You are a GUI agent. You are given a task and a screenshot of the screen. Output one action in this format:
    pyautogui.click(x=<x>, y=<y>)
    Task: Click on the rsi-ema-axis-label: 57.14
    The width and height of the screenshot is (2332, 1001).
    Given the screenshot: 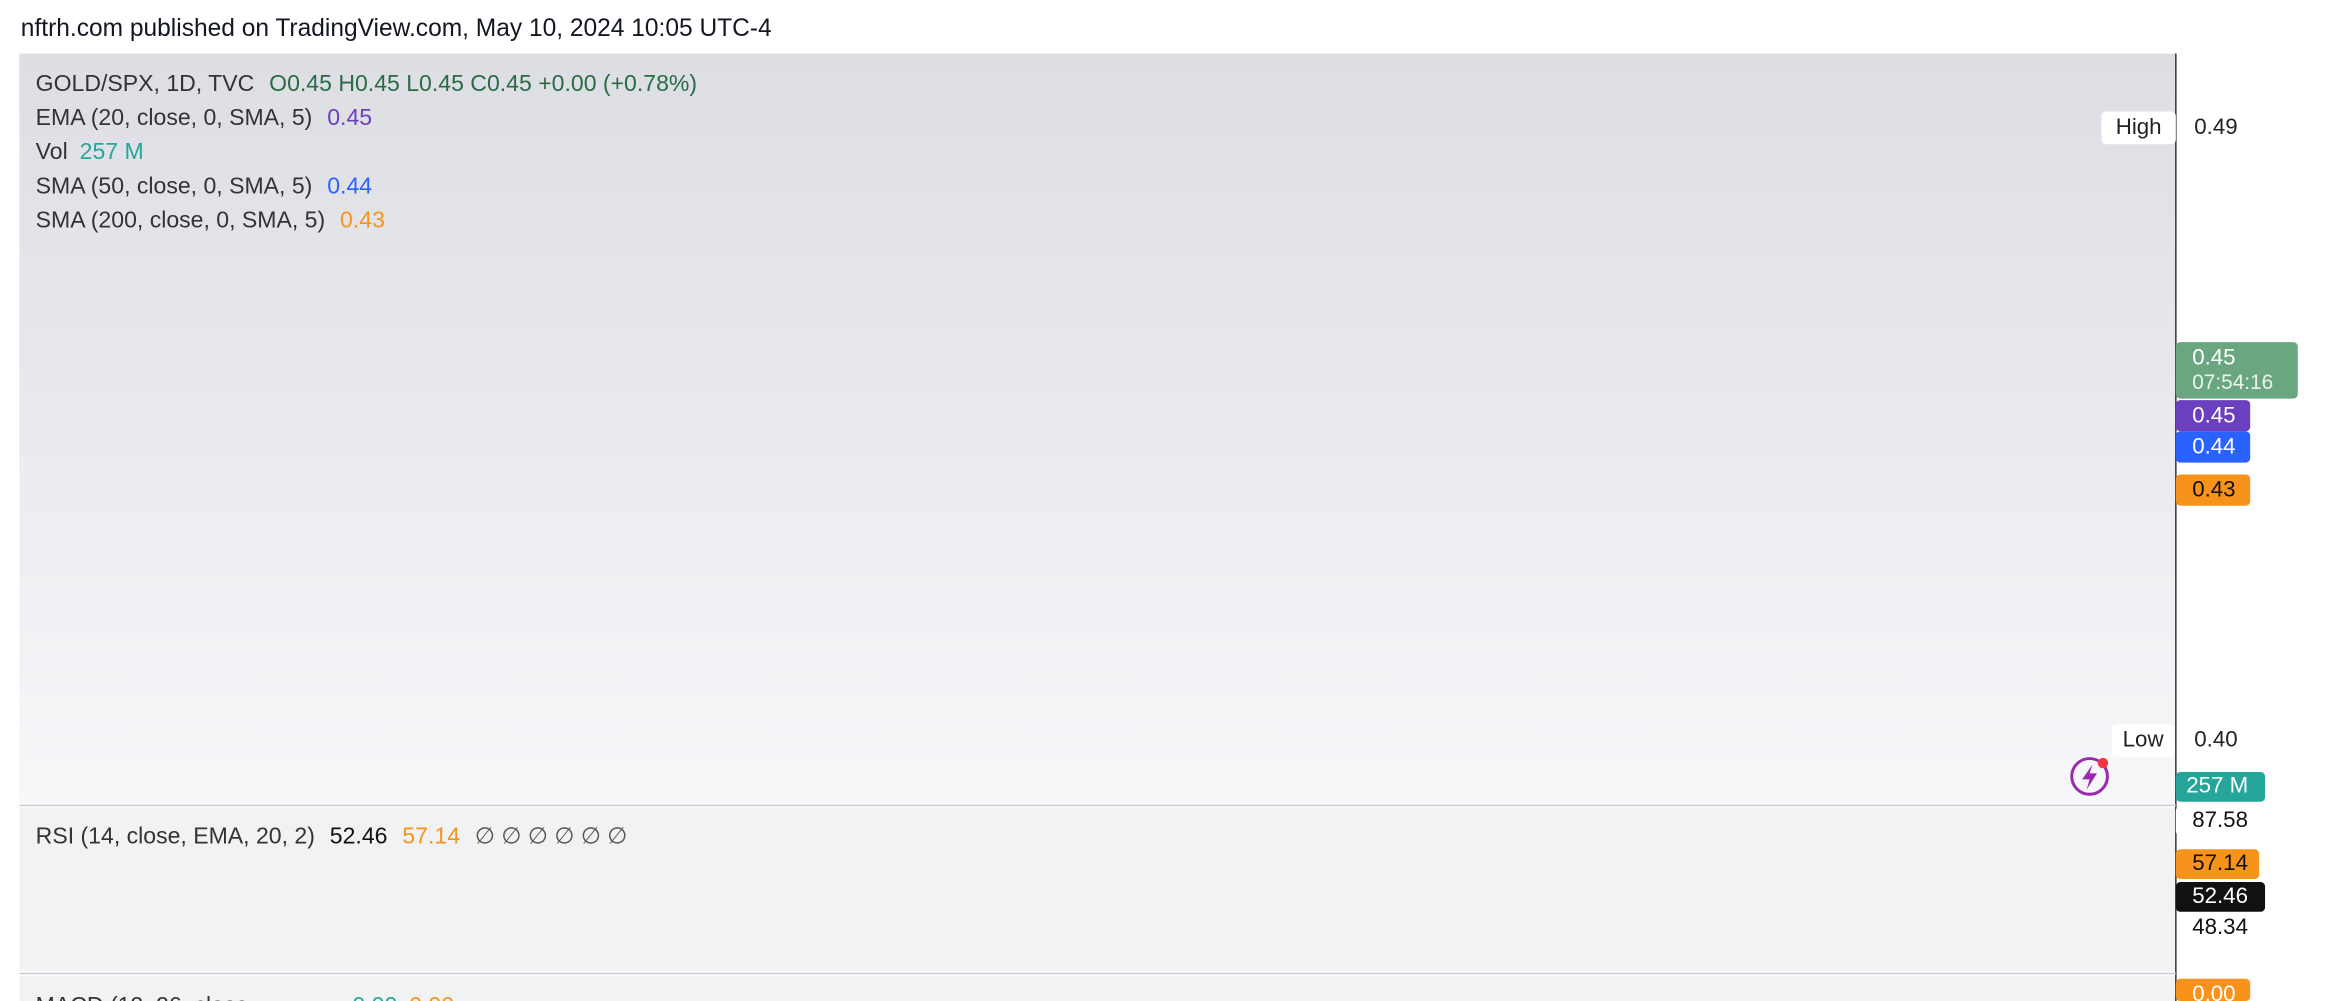 What is the action you would take?
    pyautogui.click(x=2220, y=862)
    